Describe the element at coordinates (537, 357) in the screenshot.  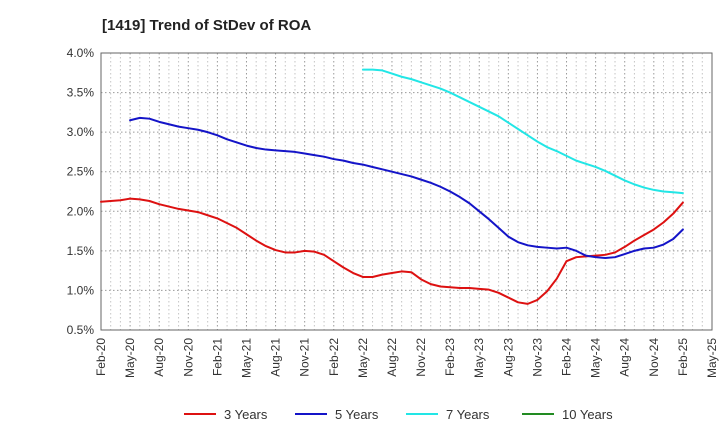
I see `x-tick-label: Nov-23` at that location.